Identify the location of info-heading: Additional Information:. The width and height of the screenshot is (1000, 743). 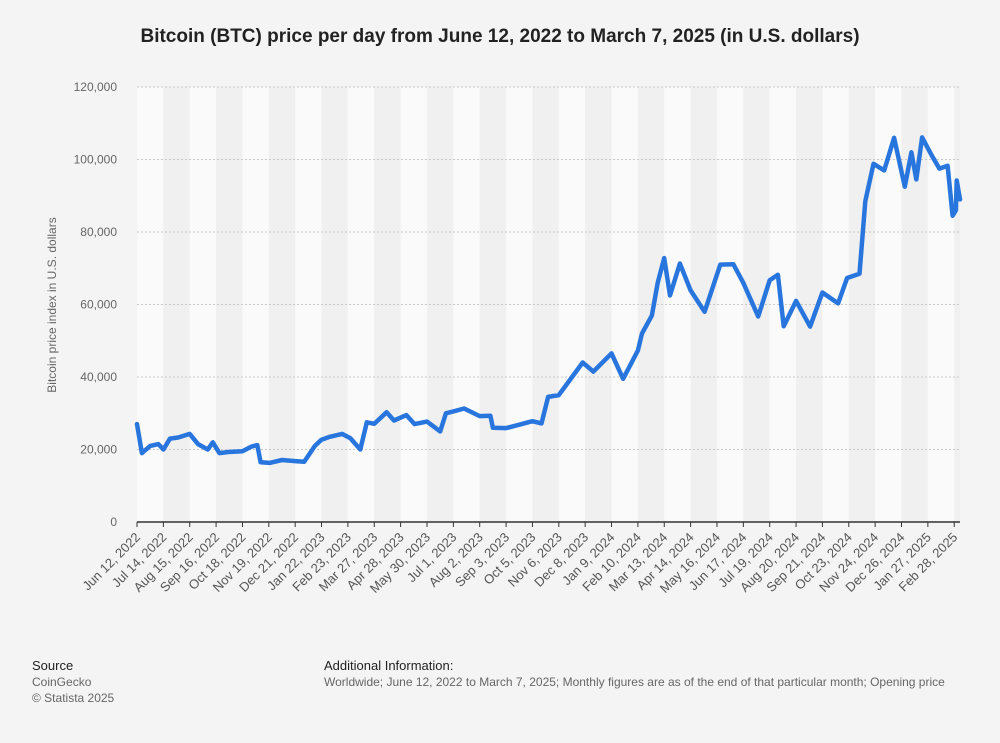
(388, 665).